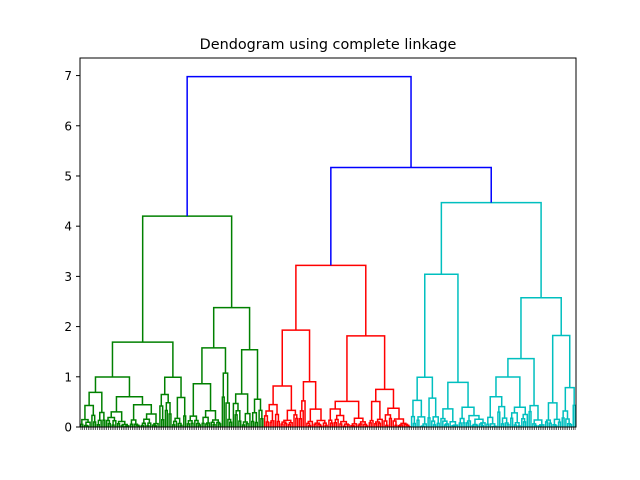 This screenshot has width=640, height=480. I want to click on chart-title: Dendogram using complete linkage, so click(328, 45).